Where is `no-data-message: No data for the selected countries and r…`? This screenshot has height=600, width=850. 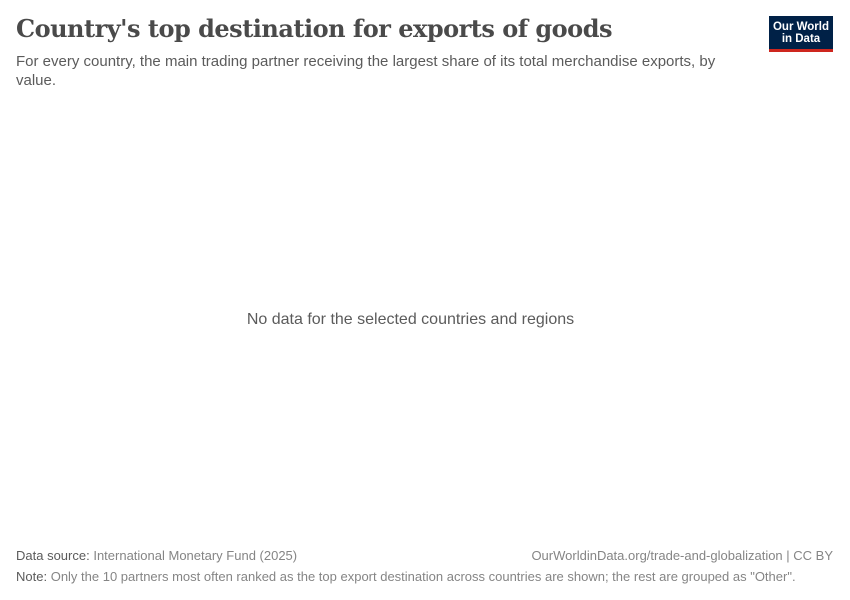
no-data-message: No data for the selected countries and r… is located at coordinates (410, 319).